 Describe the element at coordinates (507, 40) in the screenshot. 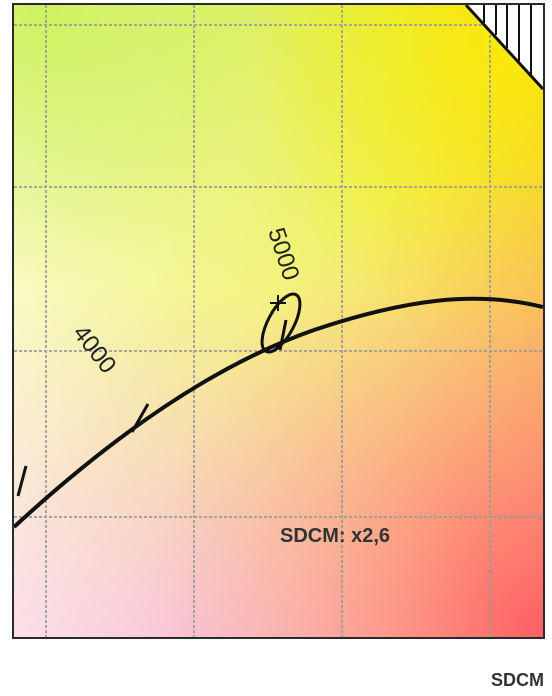

I see `spectral-boundary-ticks` at that location.